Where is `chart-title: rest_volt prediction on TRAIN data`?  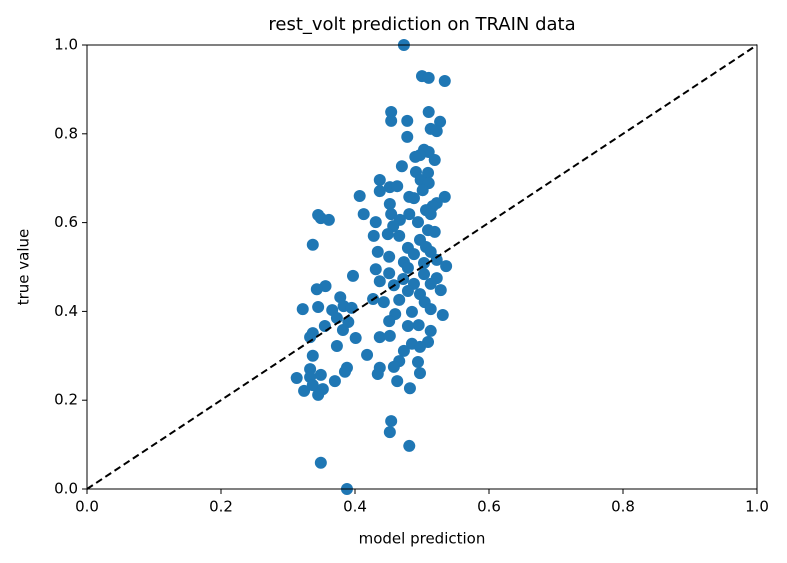 chart-title: rest_volt prediction on TRAIN data is located at coordinates (421, 24).